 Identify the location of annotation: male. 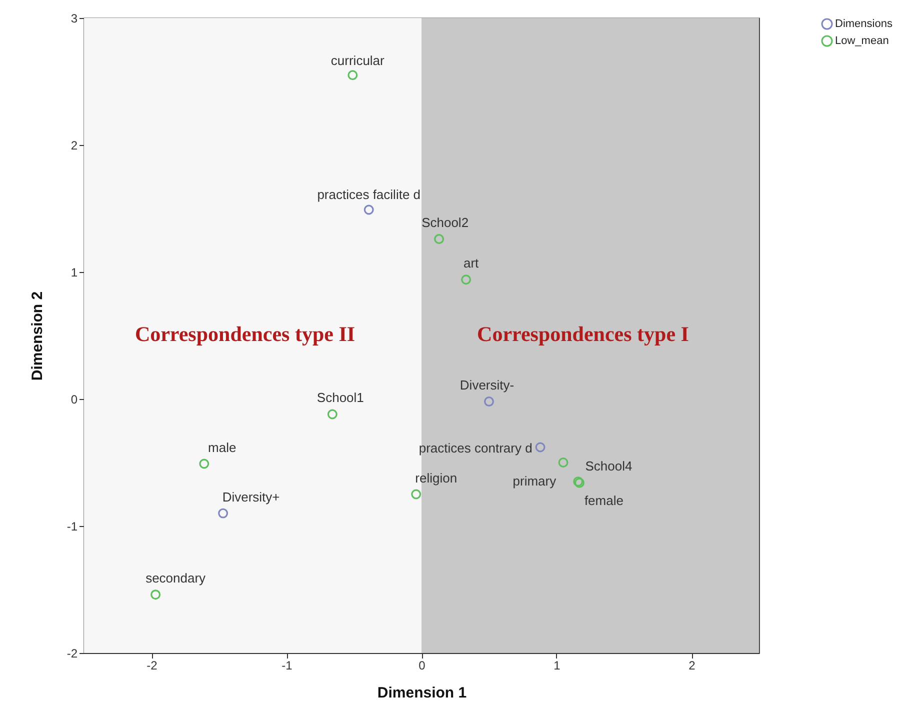
(222, 447).